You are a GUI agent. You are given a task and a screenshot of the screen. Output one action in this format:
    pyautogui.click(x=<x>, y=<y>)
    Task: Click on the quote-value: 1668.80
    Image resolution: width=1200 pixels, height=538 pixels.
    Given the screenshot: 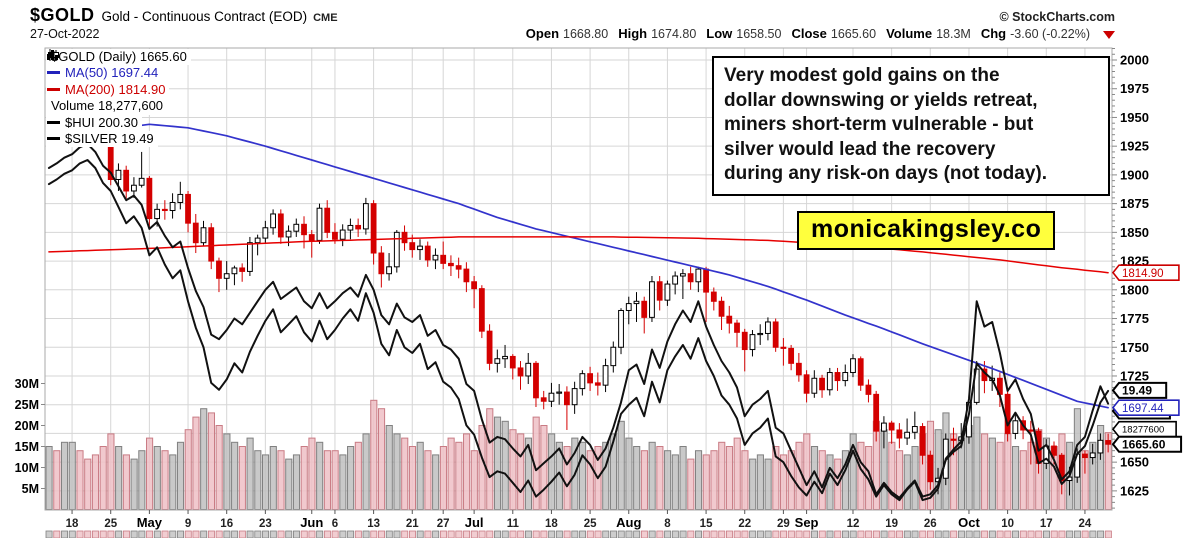 What is the action you would take?
    pyautogui.click(x=586, y=34)
    